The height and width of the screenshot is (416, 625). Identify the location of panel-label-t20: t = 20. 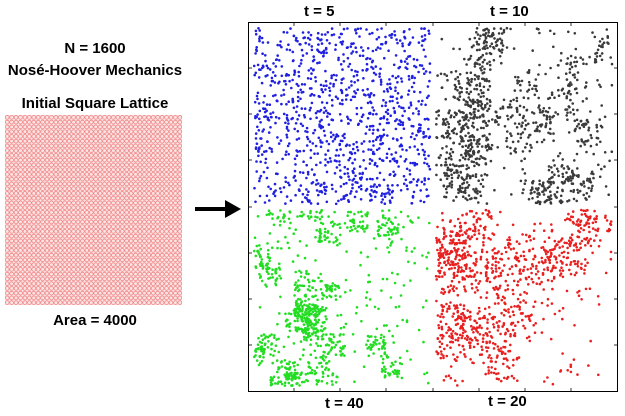
(507, 401).